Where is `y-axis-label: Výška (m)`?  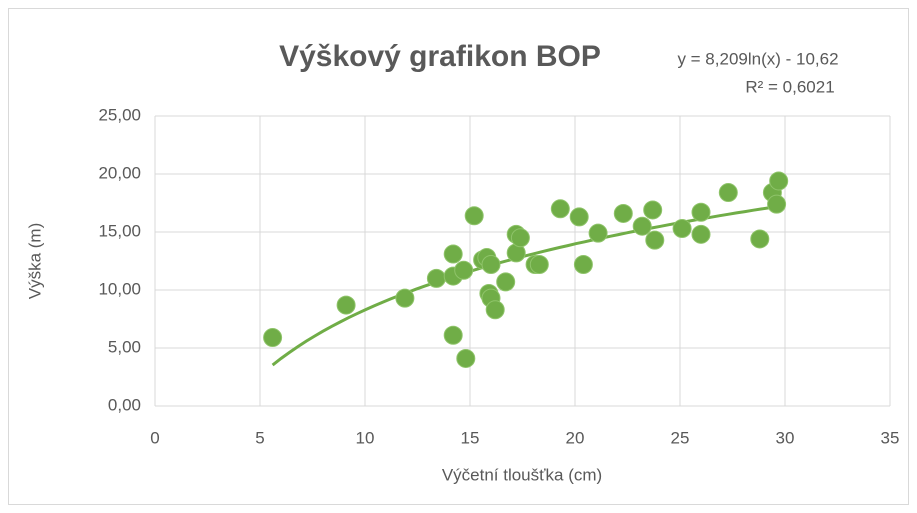 y-axis-label: Výška (m) is located at coordinates (34, 261).